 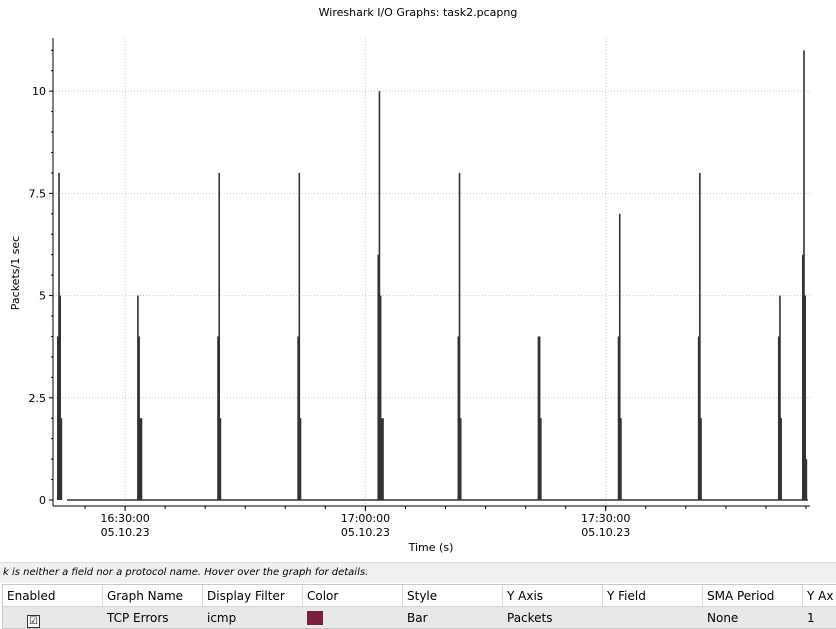 I want to click on y-field-cell, so click(x=653, y=617).